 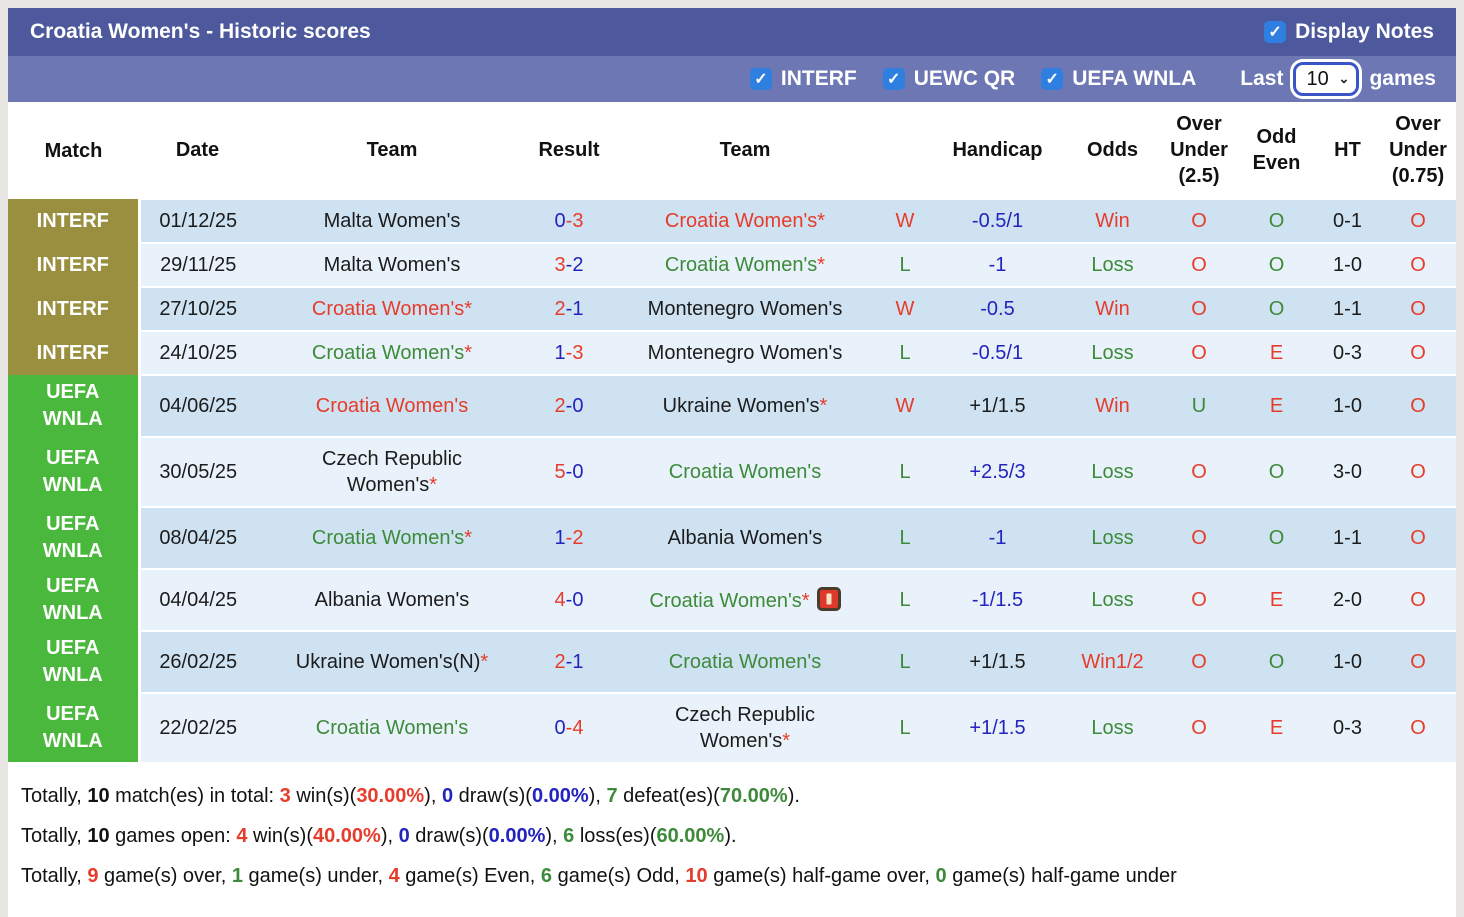 I want to click on handicap-cell: -0.5, so click(x=997, y=308).